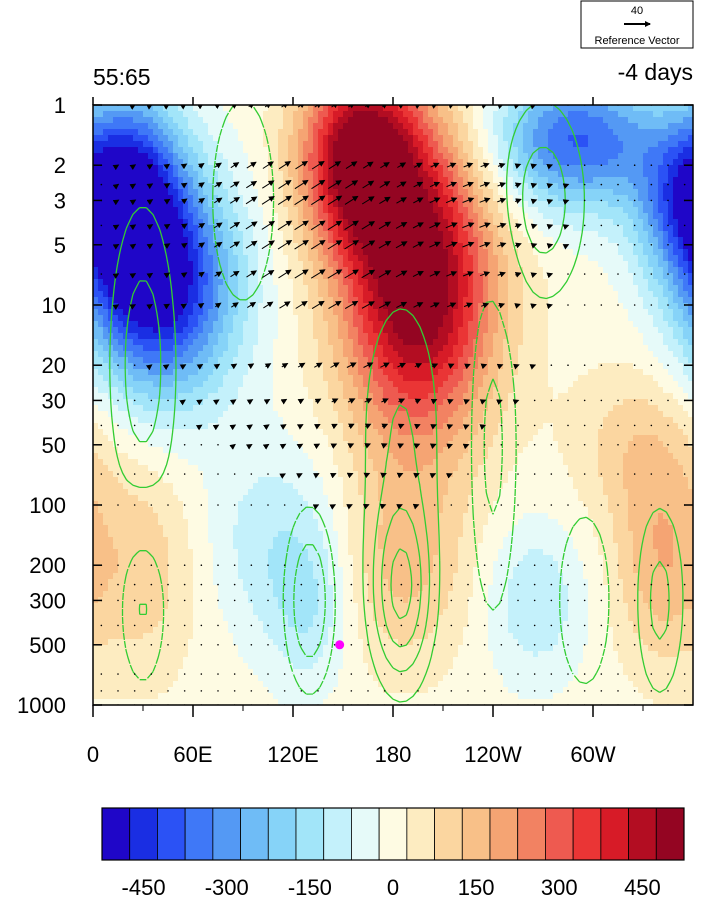 This screenshot has height=898, width=710. What do you see at coordinates (655, 72) in the screenshot?
I see `lag-label: -4 days` at bounding box center [655, 72].